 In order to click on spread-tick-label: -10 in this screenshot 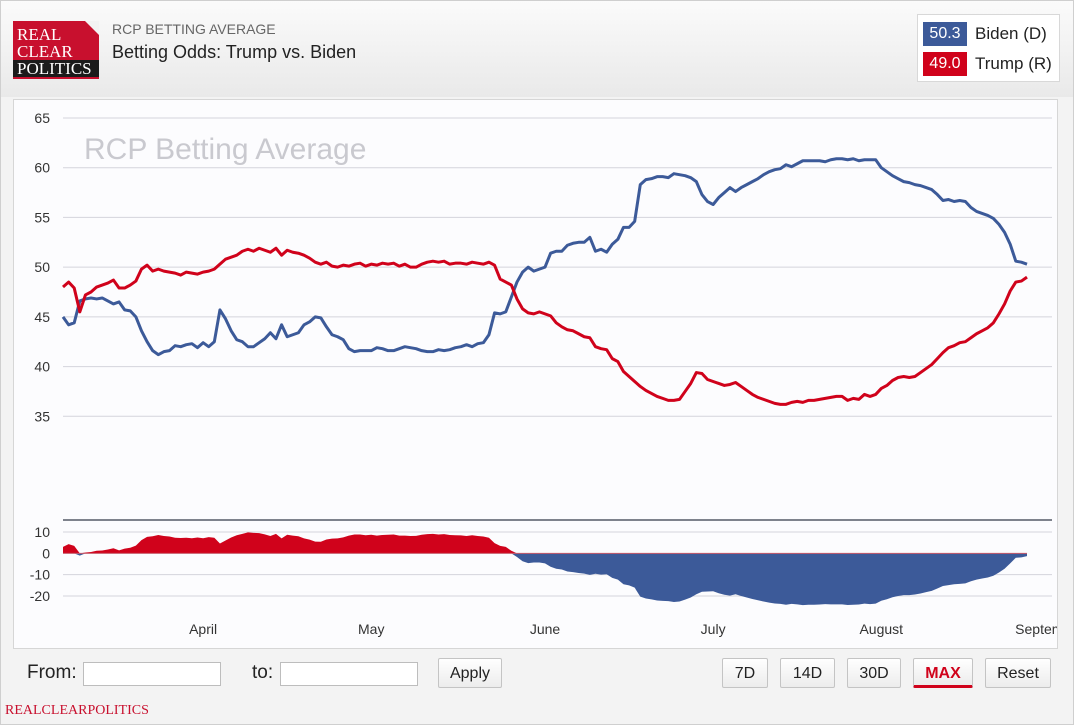, I will do `click(40, 575)`.